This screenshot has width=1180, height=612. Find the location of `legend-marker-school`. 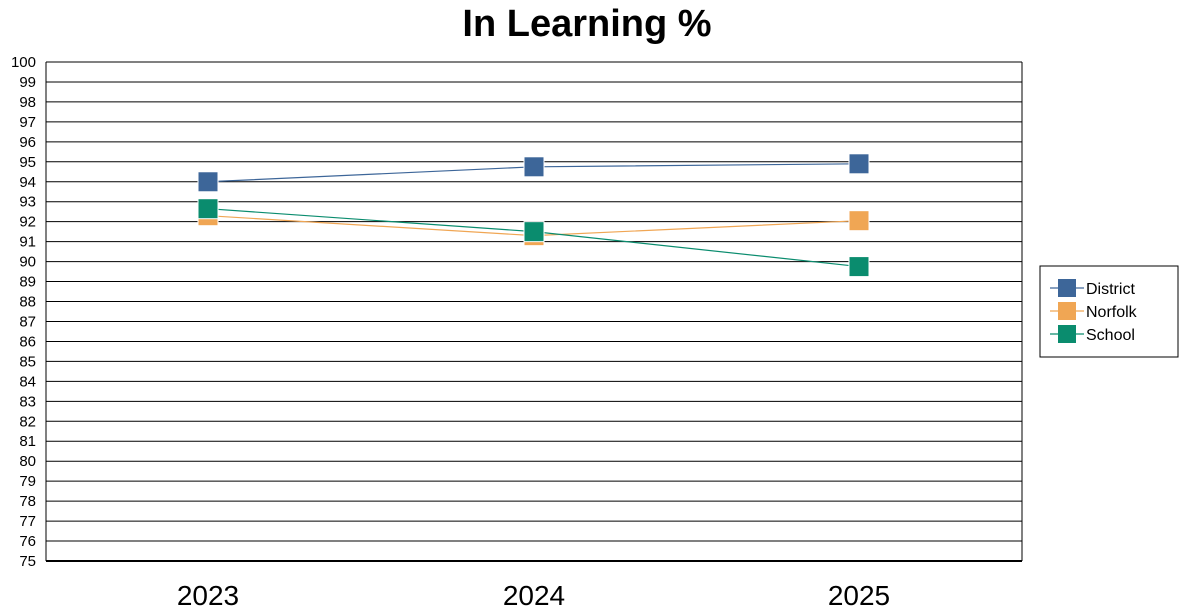

legend-marker-school is located at coordinates (1067, 334).